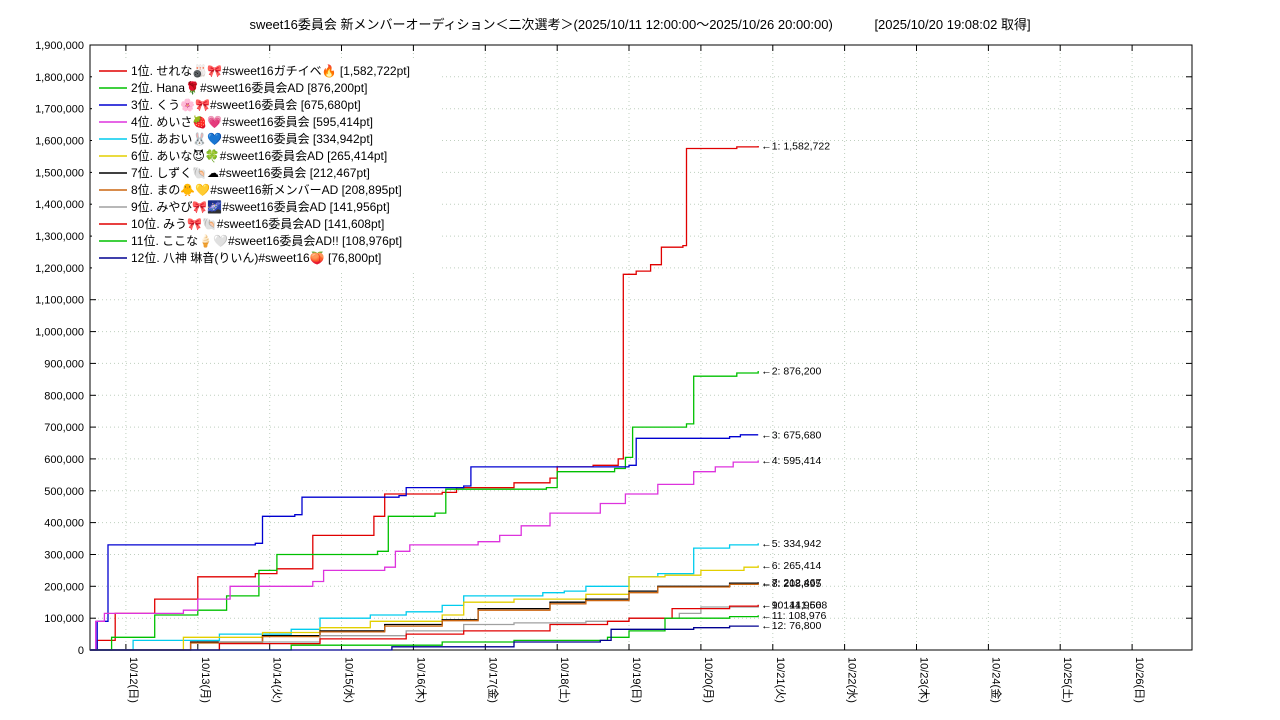 The height and width of the screenshot is (720, 1280). I want to click on annotation-rank-11: ←11: 108,976, so click(793, 616).